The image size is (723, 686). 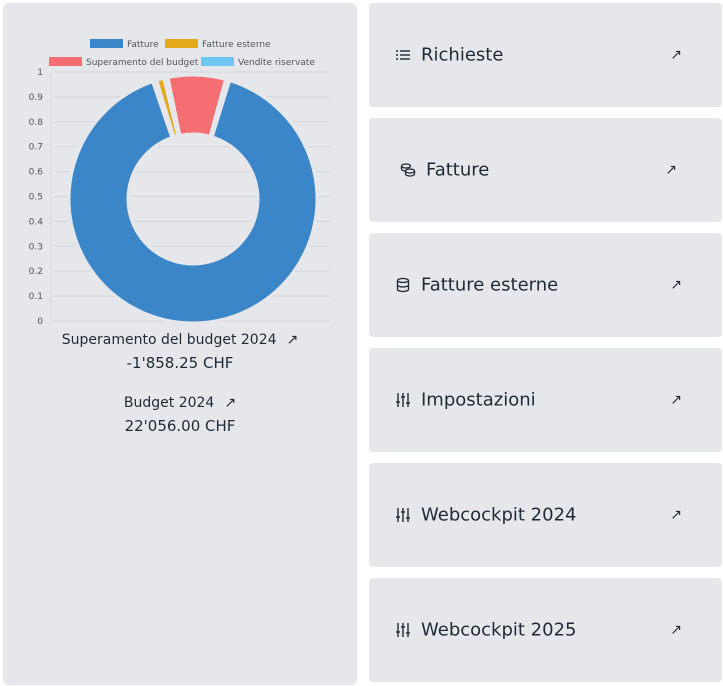 What do you see at coordinates (36, 272) in the screenshot?
I see `y-tick-label: 0.2` at bounding box center [36, 272].